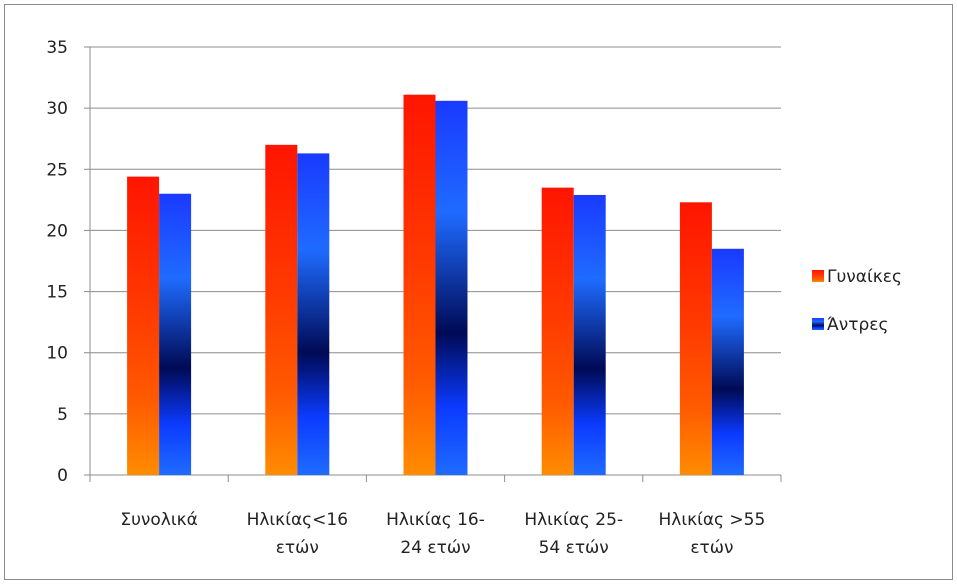 The image size is (957, 584). I want to click on legend-label-women: Γυναίκες, so click(864, 277).